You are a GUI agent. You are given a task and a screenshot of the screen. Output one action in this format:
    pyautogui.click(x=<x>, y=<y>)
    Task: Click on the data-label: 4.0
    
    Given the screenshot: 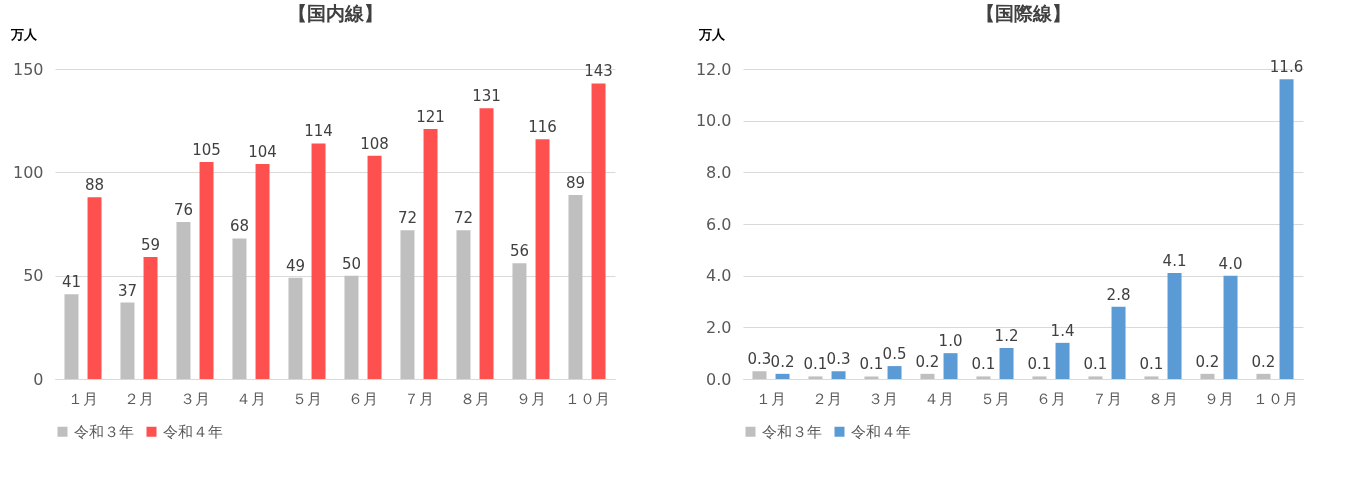 What is the action you would take?
    pyautogui.click(x=1230, y=263)
    